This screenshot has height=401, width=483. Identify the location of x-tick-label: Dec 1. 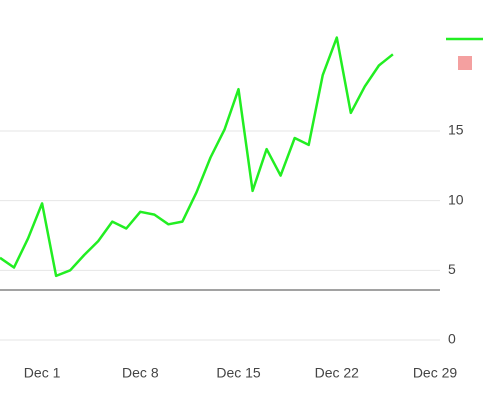
(42, 373).